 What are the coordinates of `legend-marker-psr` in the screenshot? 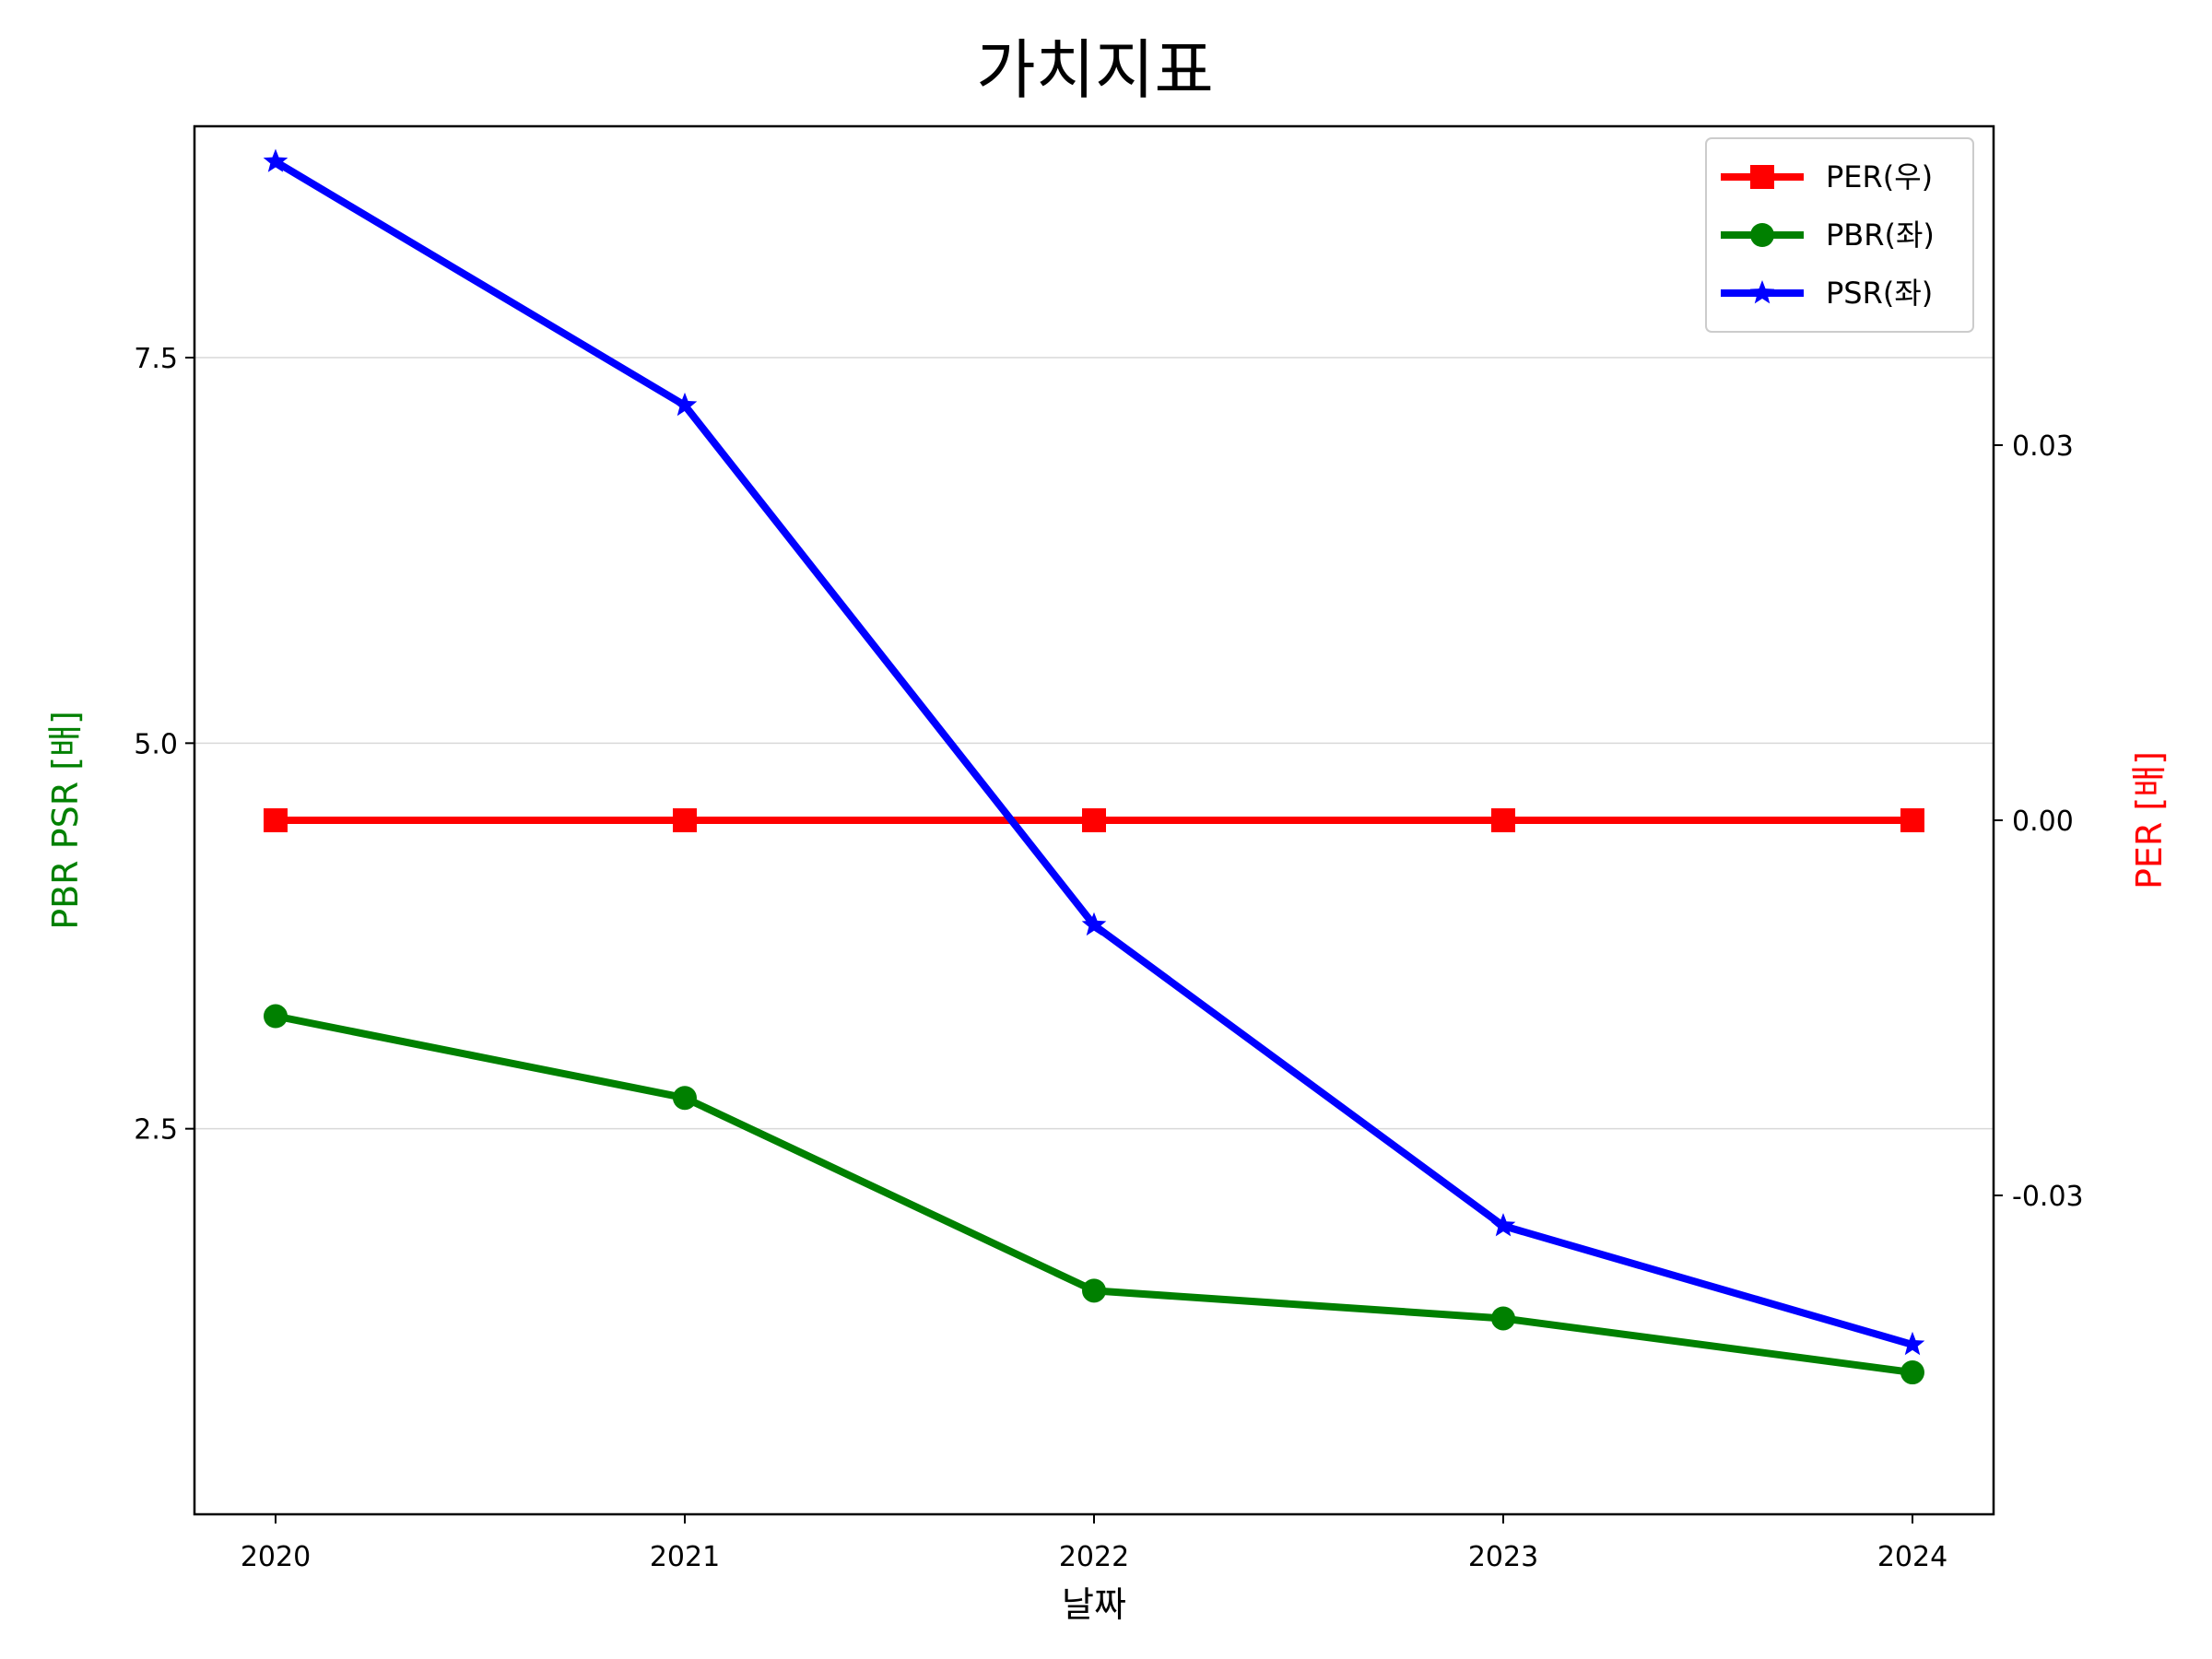 It's located at (1762, 292).